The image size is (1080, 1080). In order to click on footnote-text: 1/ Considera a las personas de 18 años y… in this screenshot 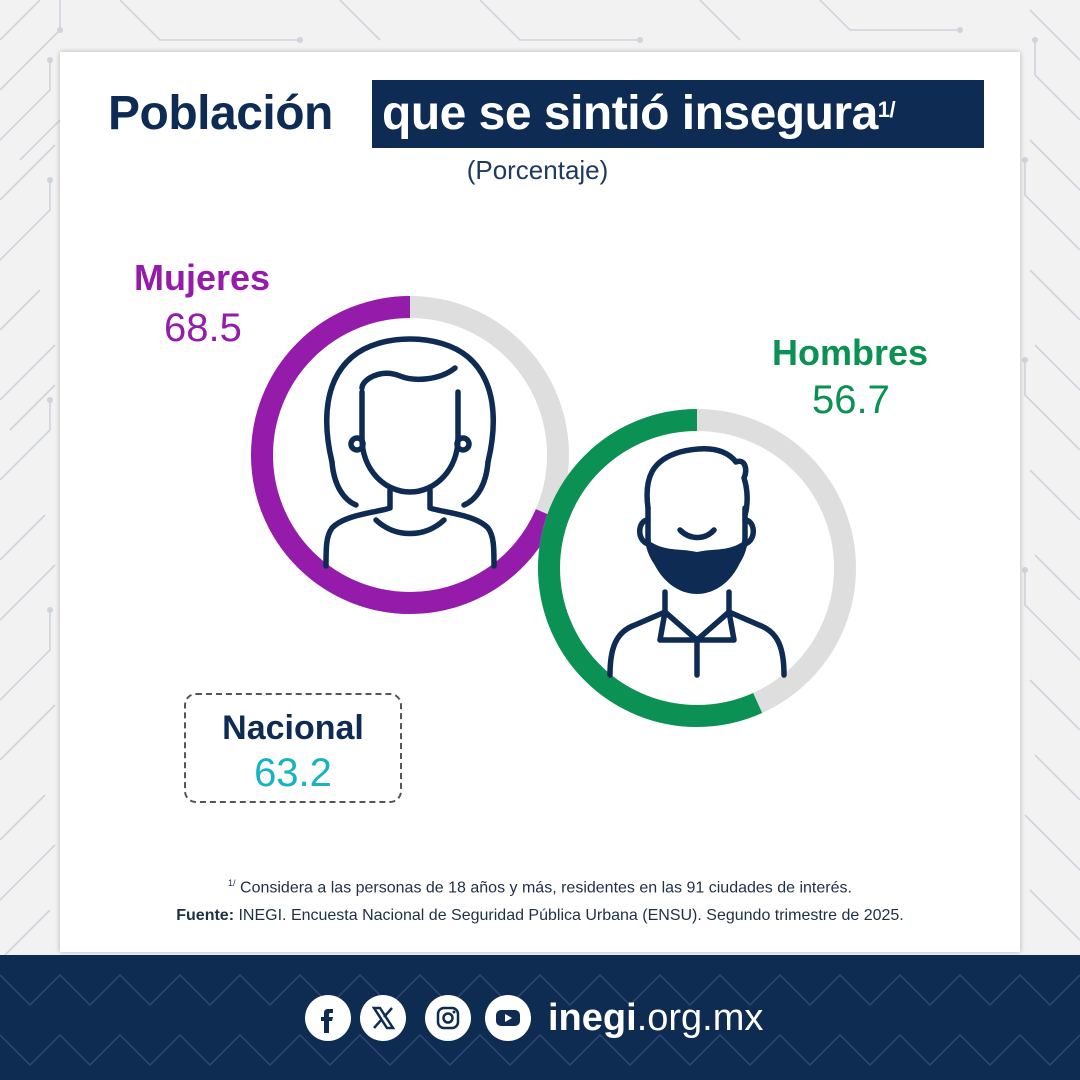, I will do `click(540, 887)`.